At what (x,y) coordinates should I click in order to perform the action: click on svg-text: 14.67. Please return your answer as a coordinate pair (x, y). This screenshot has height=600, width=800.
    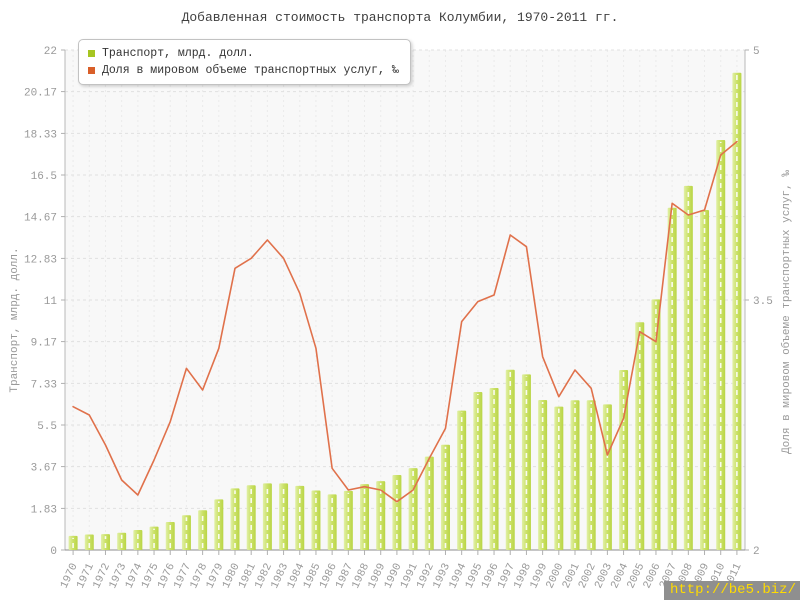
    Looking at the image, I should click on (40, 219).